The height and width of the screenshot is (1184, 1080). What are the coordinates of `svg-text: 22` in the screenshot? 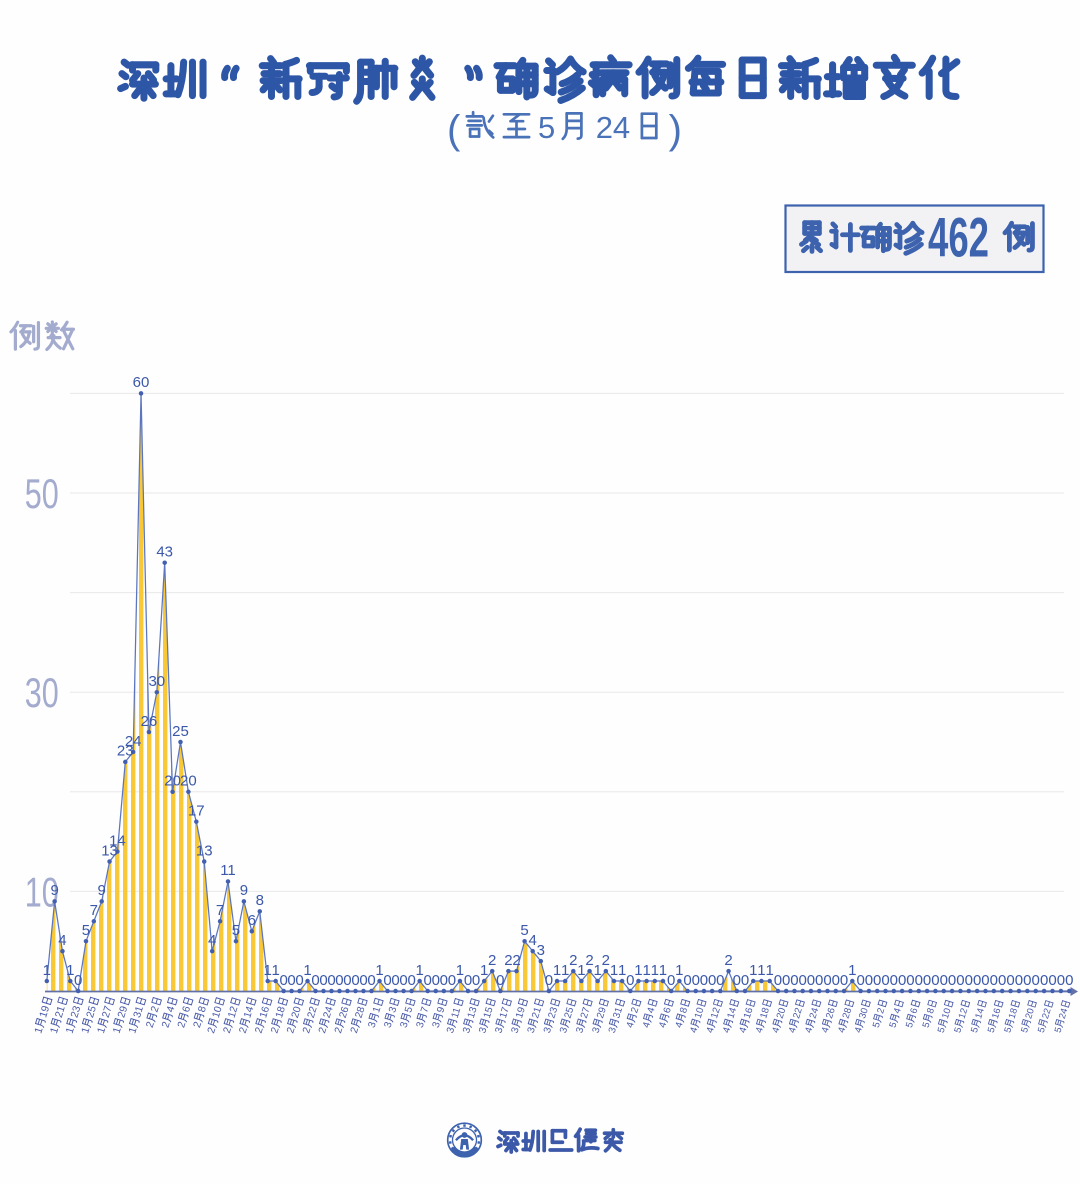 It's located at (1046, 1013).